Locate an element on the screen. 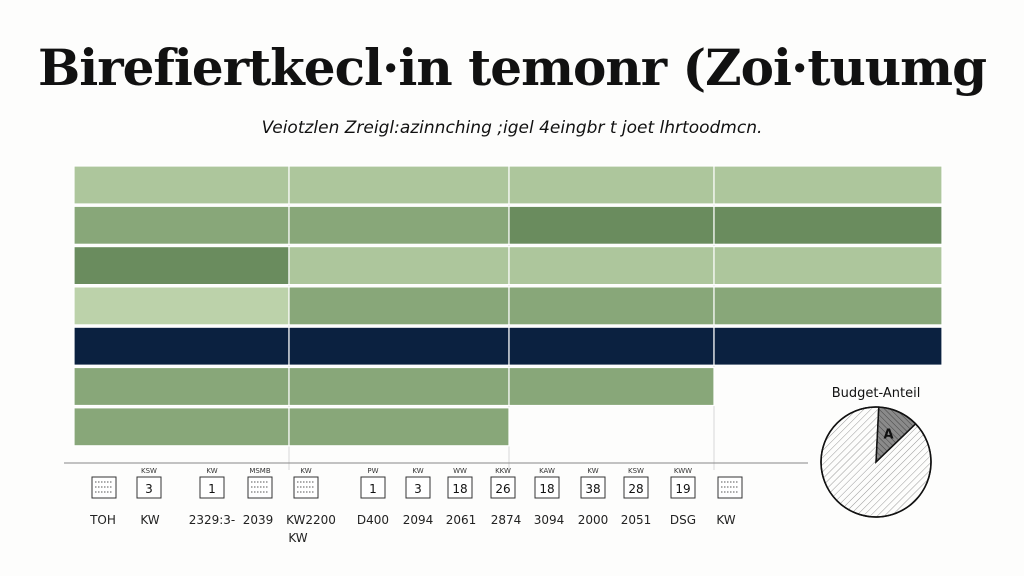  x-tick-label-10: 3094 is located at coordinates (549, 520).